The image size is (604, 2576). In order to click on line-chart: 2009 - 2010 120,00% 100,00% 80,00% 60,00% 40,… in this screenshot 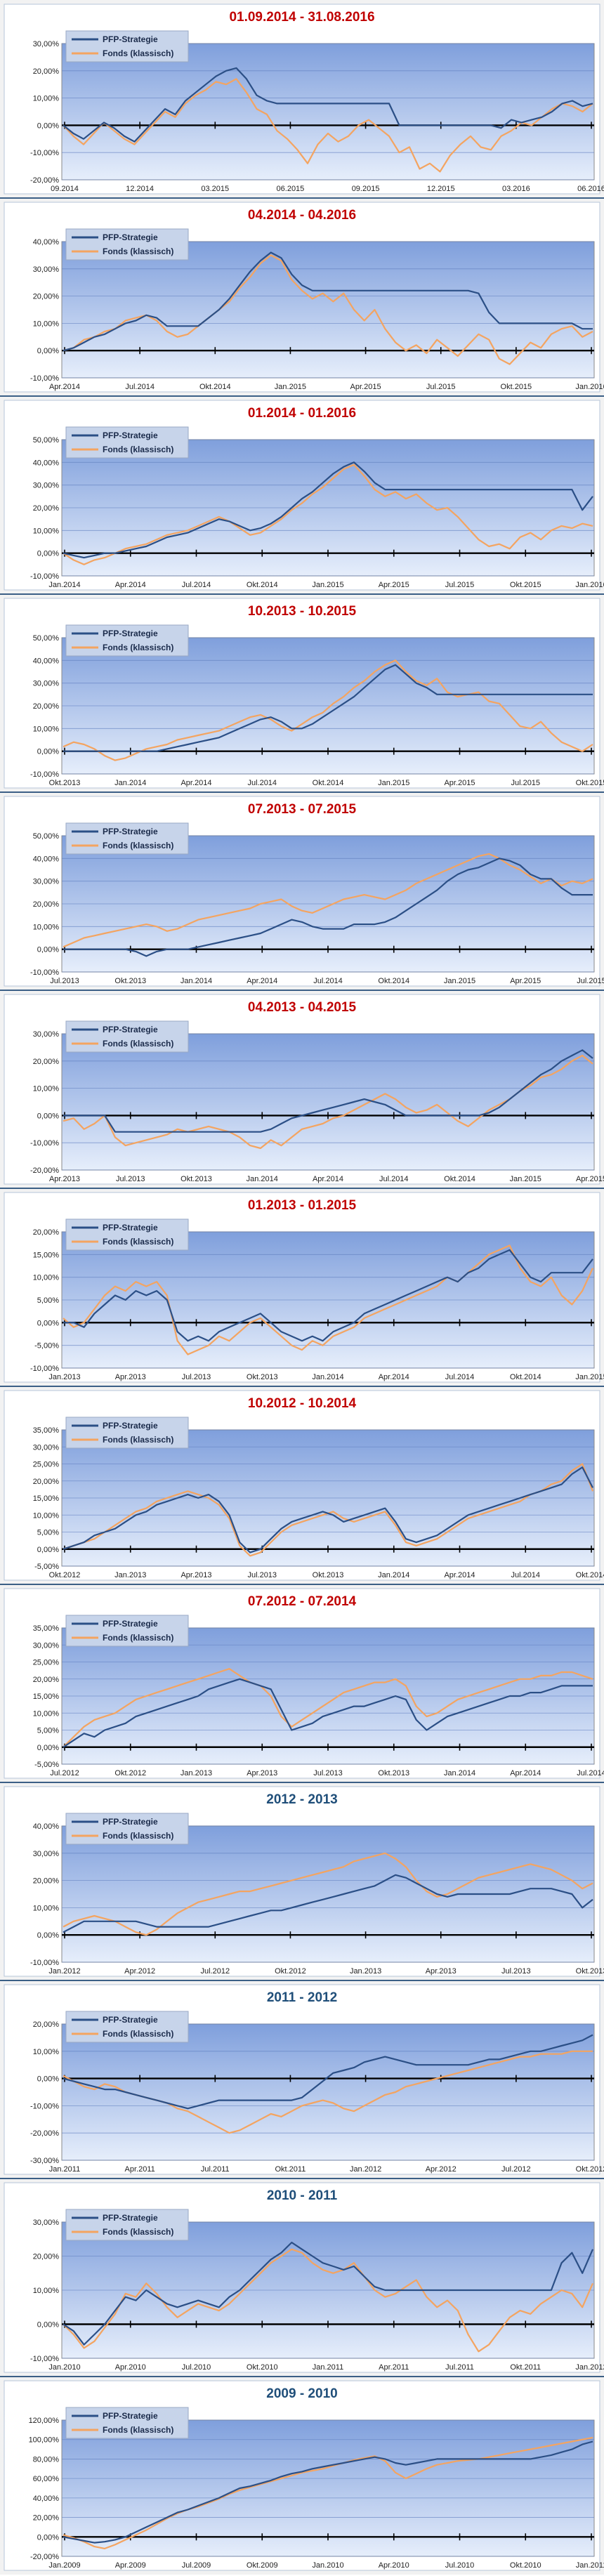, I will do `click(304, 2475)`.